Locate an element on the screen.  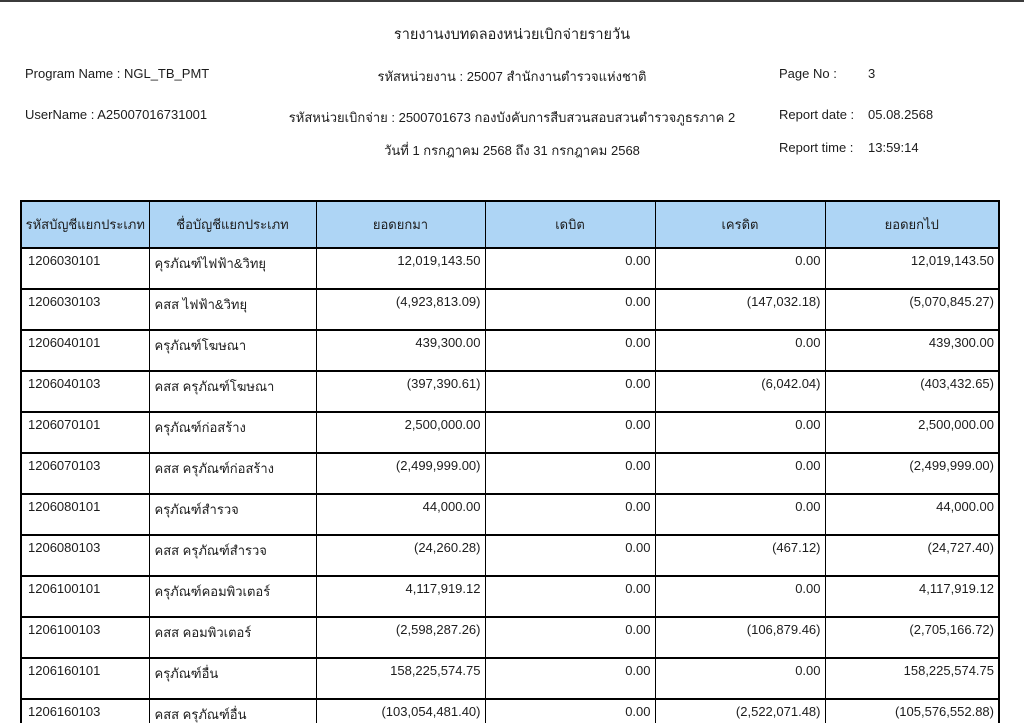
table-cell: ครุภัณฑ์คอมพิวเตอร์ is located at coordinates (232, 596).